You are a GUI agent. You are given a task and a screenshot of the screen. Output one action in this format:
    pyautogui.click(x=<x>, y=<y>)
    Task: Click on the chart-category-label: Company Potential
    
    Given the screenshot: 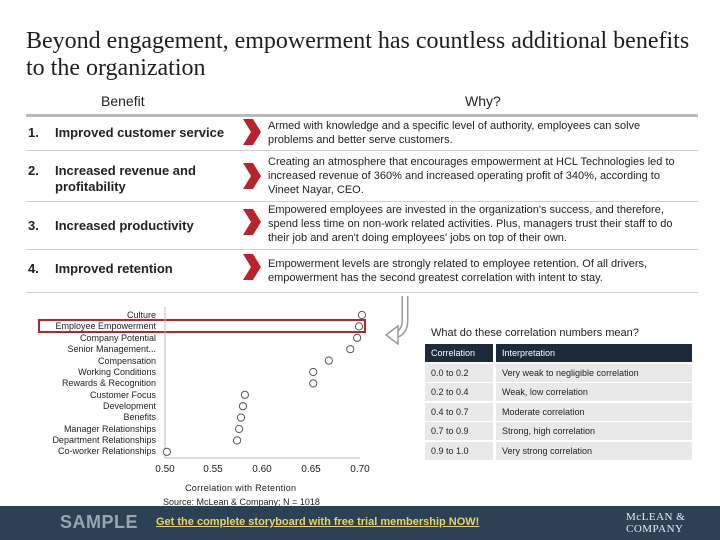 What is the action you would take?
    pyautogui.click(x=117, y=338)
    